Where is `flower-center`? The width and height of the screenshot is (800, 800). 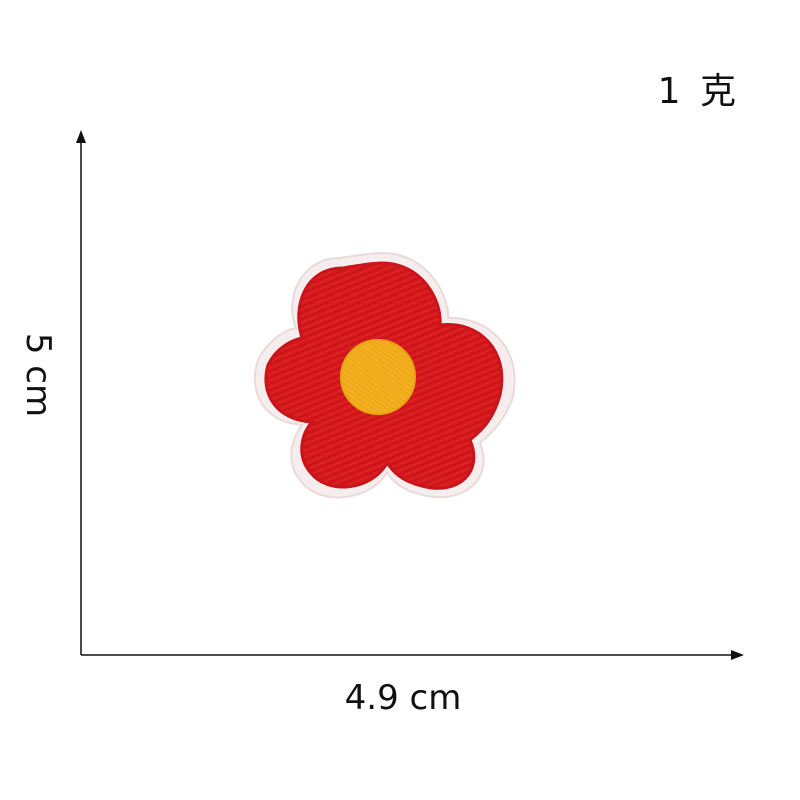 flower-center is located at coordinates (378, 377).